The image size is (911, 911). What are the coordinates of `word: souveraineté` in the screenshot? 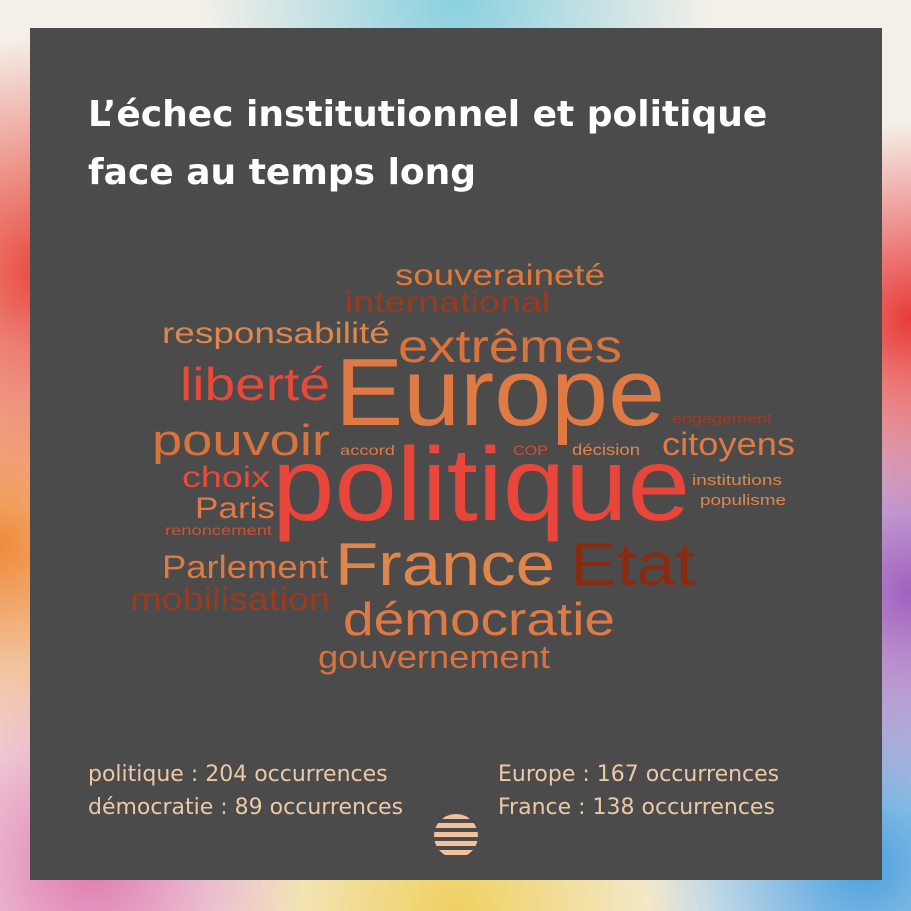 It's located at (500, 275).